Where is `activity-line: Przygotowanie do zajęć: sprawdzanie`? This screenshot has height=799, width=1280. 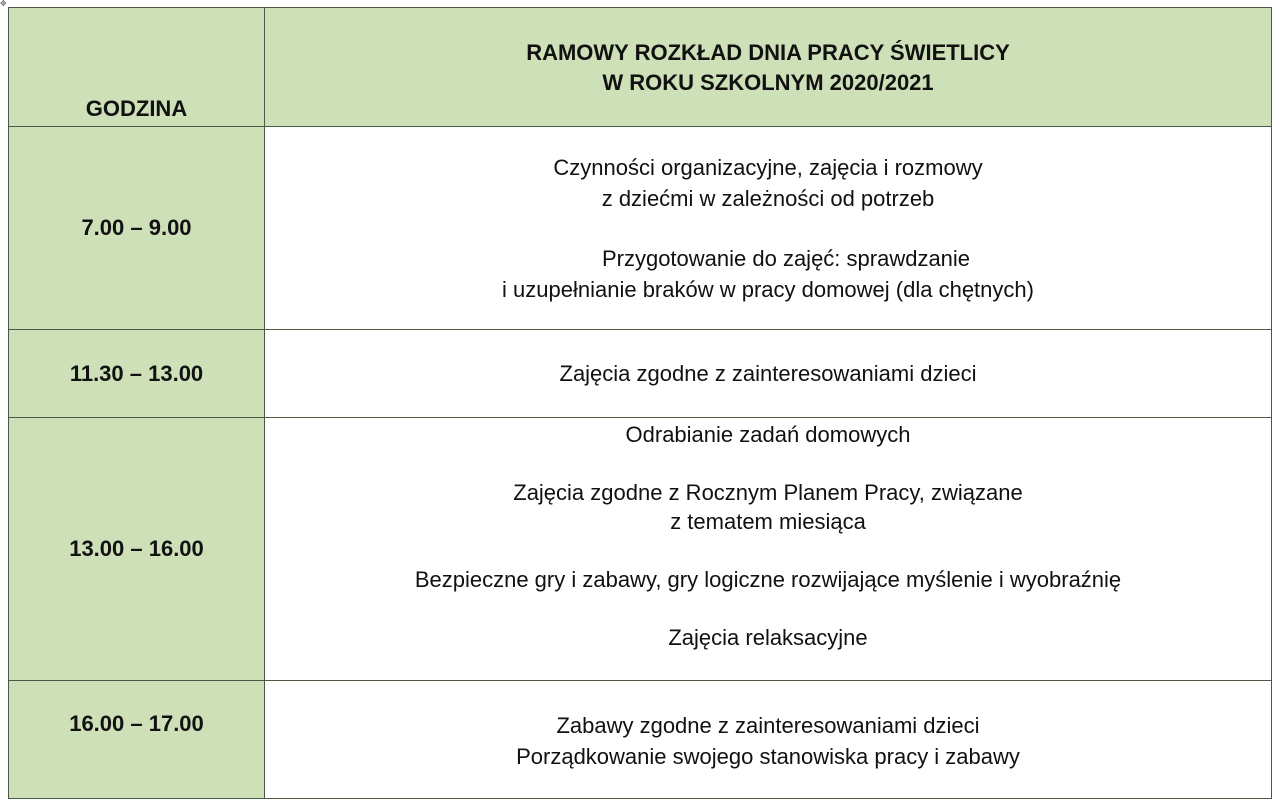
activity-line: Przygotowanie do zajęć: sprawdzanie is located at coordinates (786, 258).